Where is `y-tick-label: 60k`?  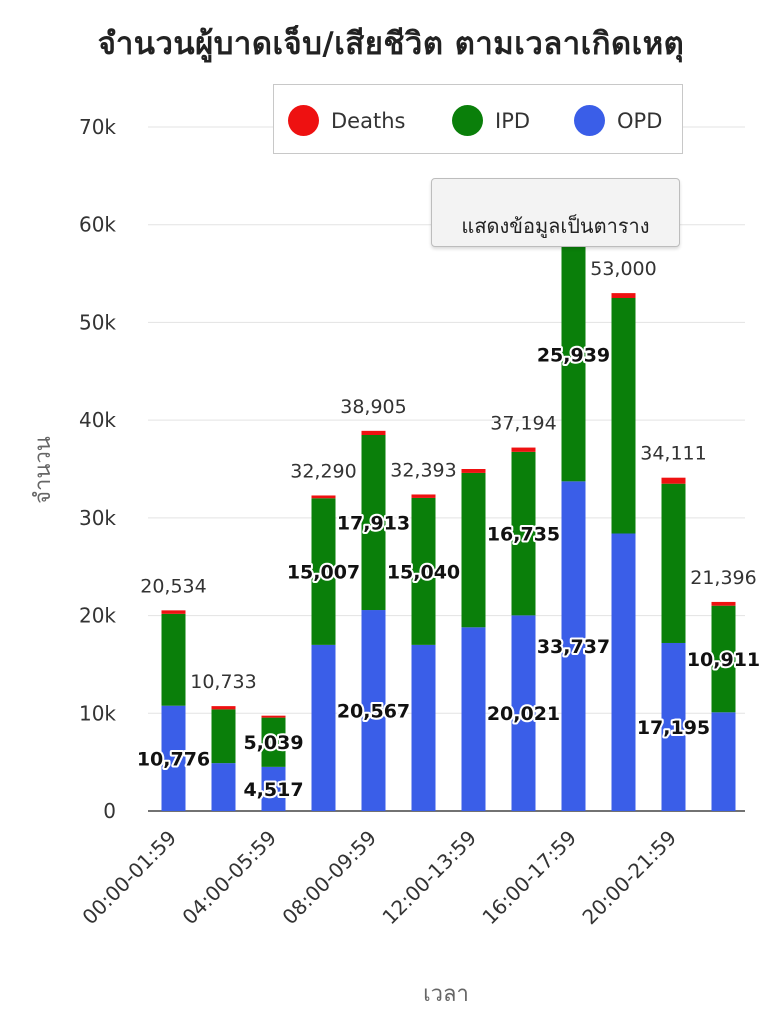
y-tick-label: 60k is located at coordinates (97, 225).